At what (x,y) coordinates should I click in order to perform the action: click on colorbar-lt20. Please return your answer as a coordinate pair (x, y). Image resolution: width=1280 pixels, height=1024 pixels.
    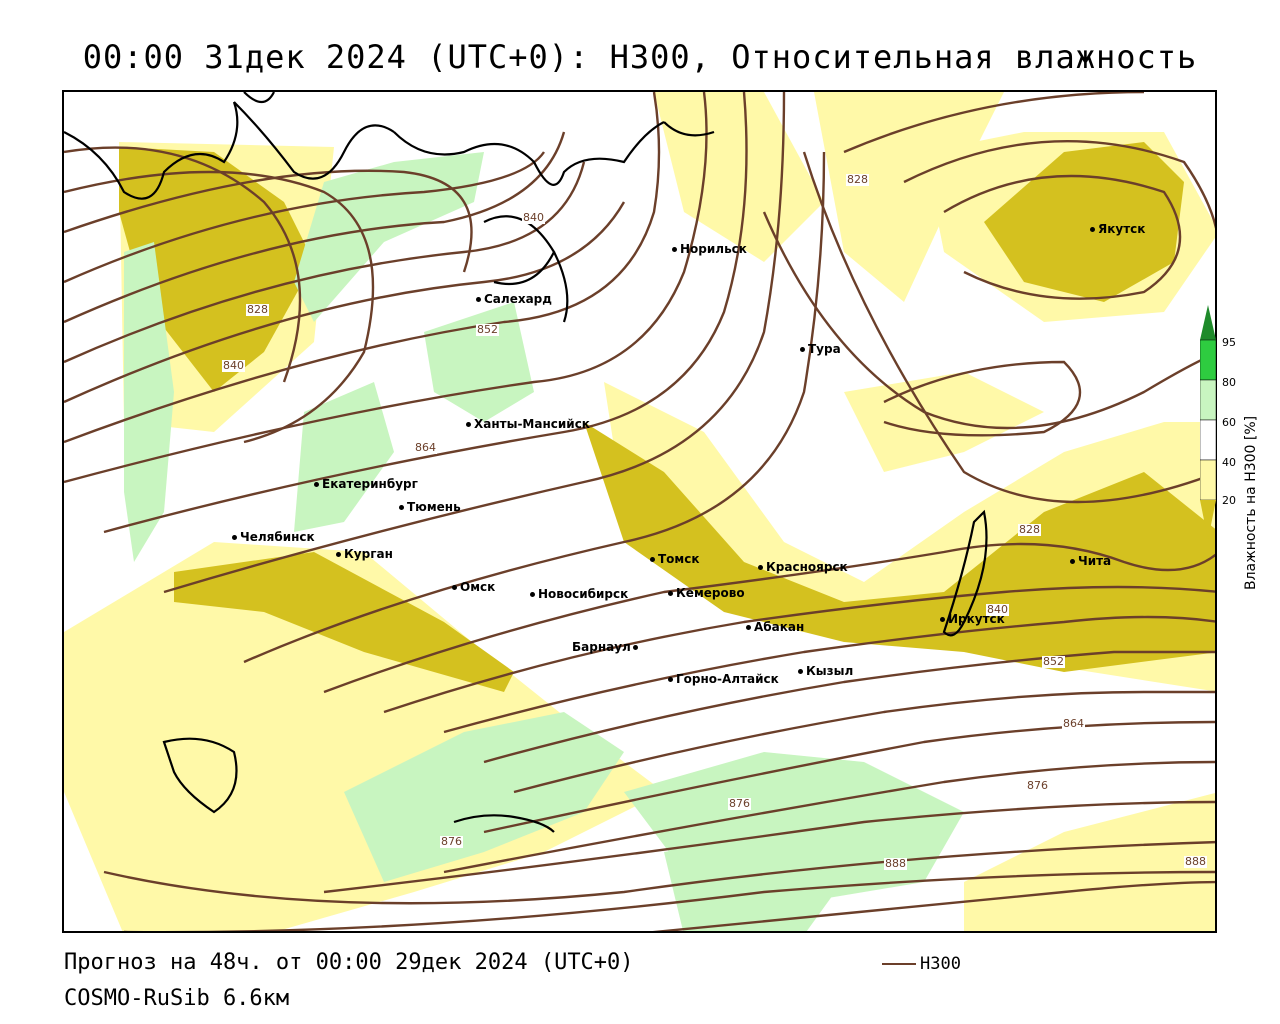
    Looking at the image, I should click on (1208, 520).